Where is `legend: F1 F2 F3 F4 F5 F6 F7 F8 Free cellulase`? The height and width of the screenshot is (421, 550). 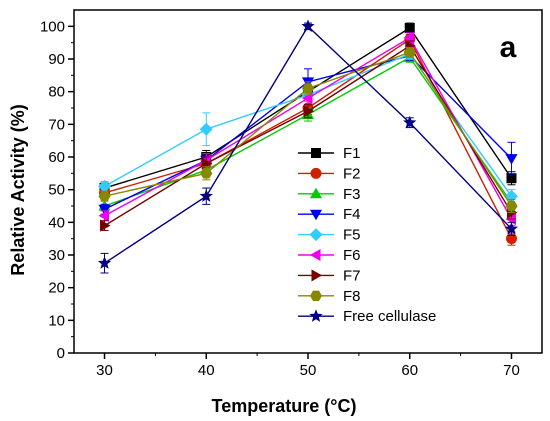 legend: F1 F2 F3 F4 F5 F6 F7 F8 Free cellulase is located at coordinates (367, 235).